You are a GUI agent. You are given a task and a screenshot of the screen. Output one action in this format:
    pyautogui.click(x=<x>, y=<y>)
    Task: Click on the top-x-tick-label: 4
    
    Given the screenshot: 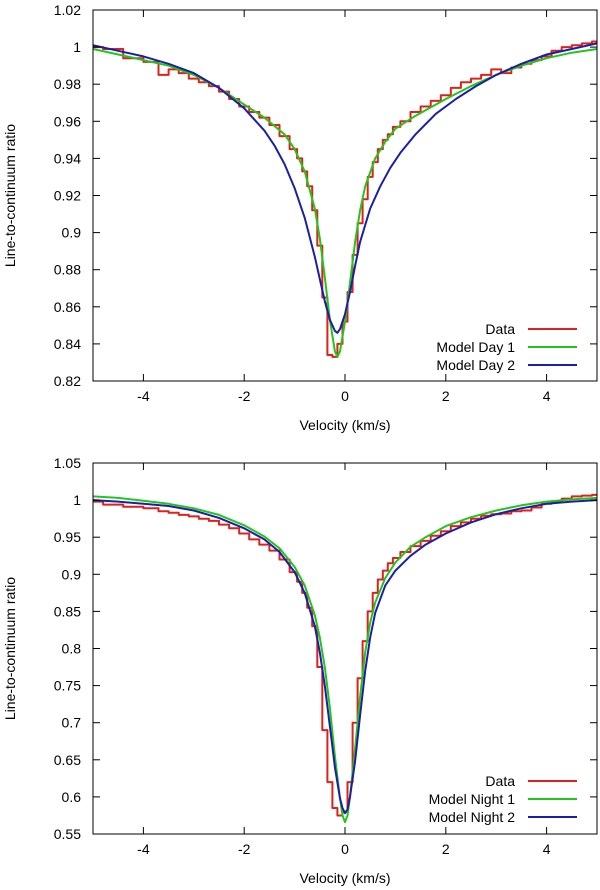 What is the action you would take?
    pyautogui.click(x=547, y=396)
    